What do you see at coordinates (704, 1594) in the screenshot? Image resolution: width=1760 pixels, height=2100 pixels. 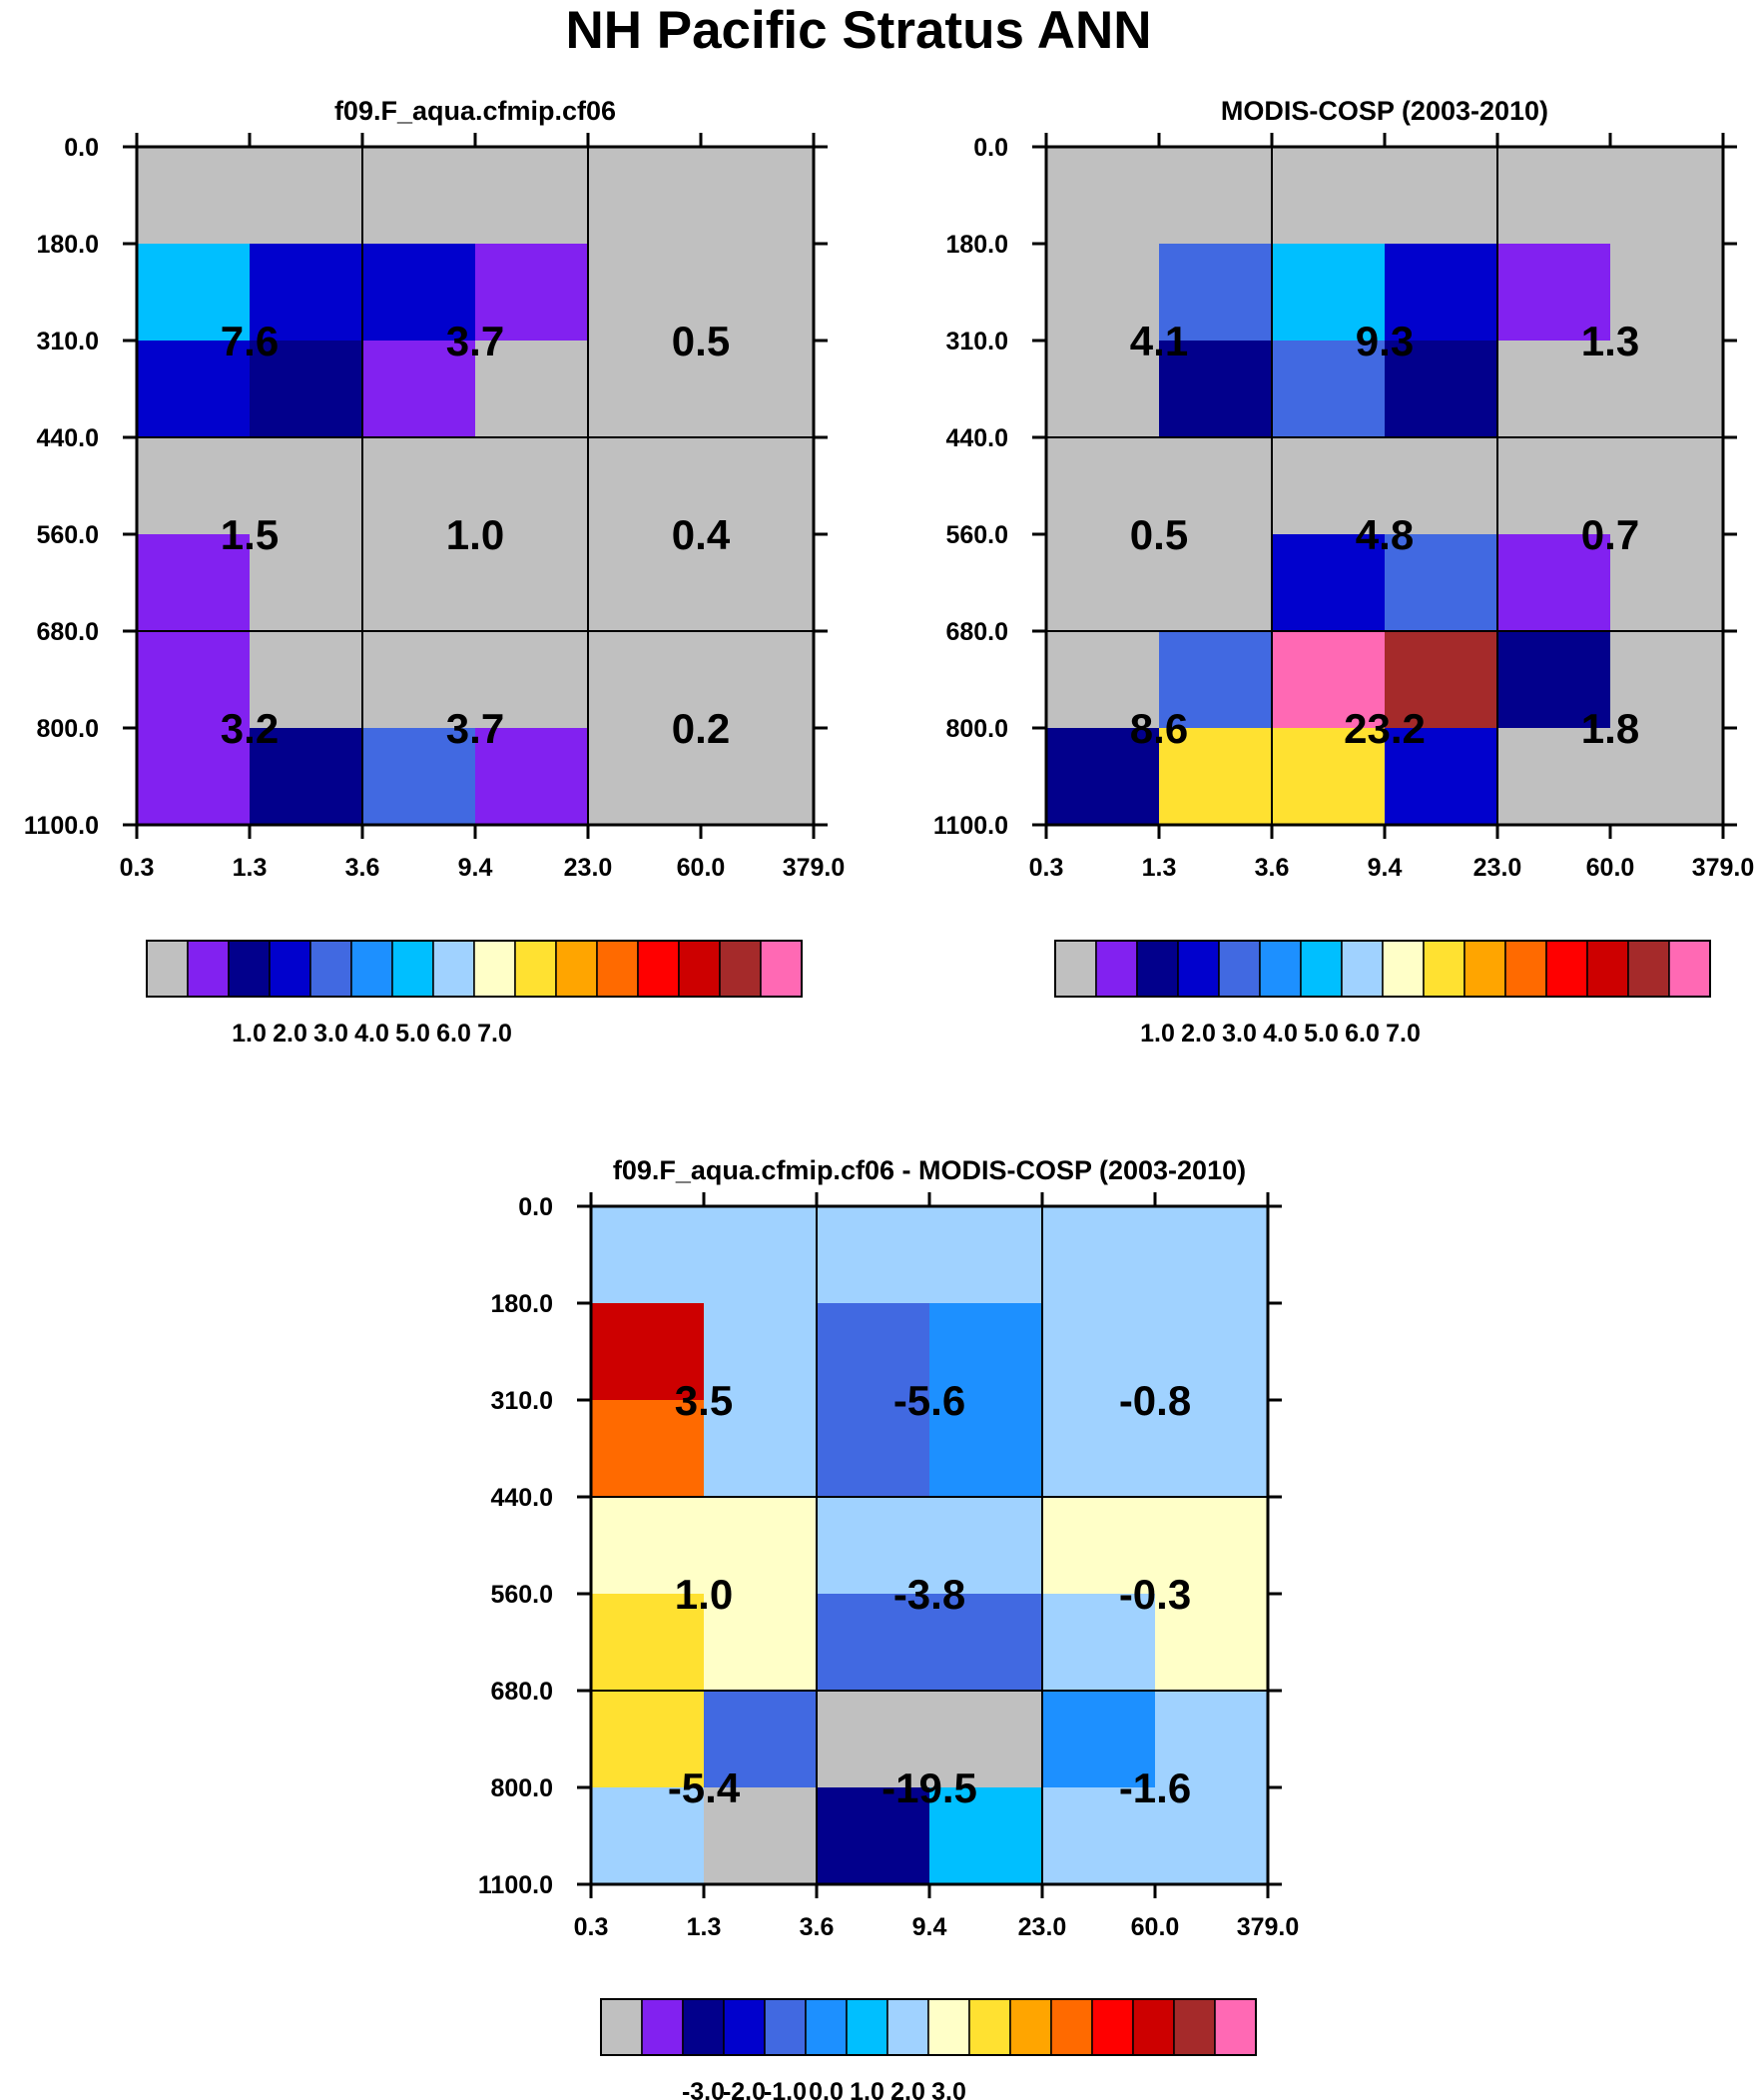 I see `group-value-label: 1.0` at bounding box center [704, 1594].